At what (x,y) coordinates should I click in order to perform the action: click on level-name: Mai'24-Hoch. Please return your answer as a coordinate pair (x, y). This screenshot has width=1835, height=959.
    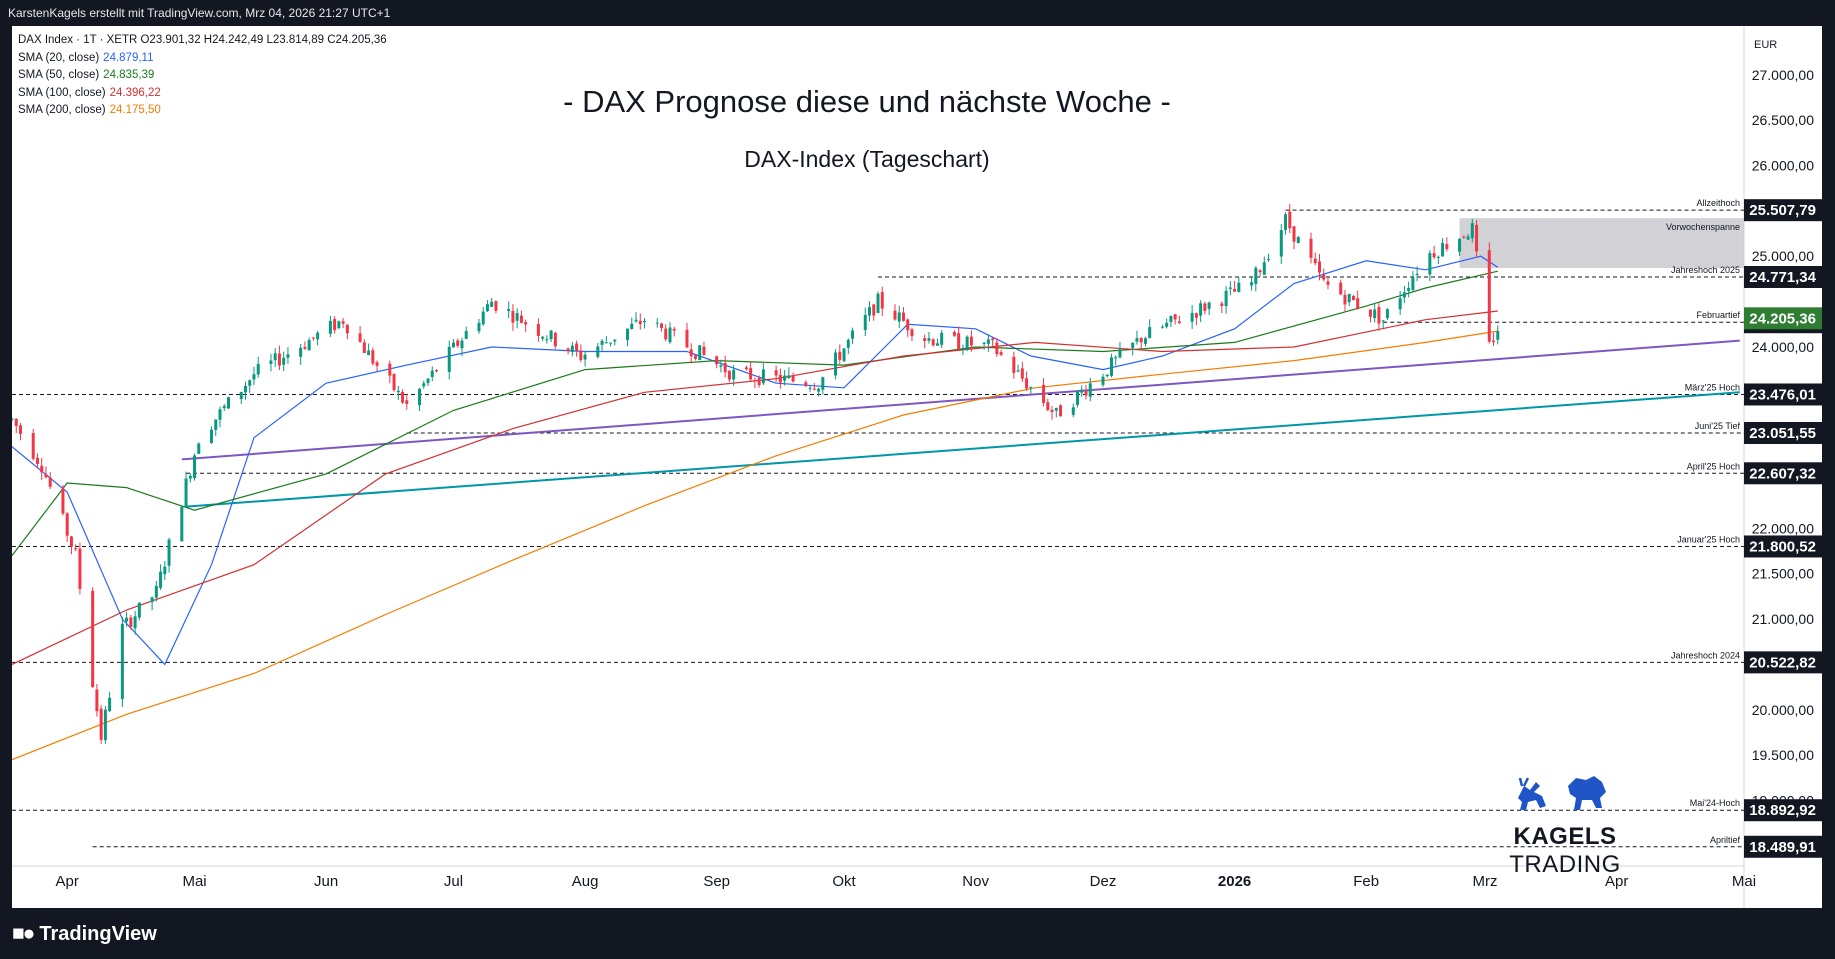
    Looking at the image, I should click on (1715, 803).